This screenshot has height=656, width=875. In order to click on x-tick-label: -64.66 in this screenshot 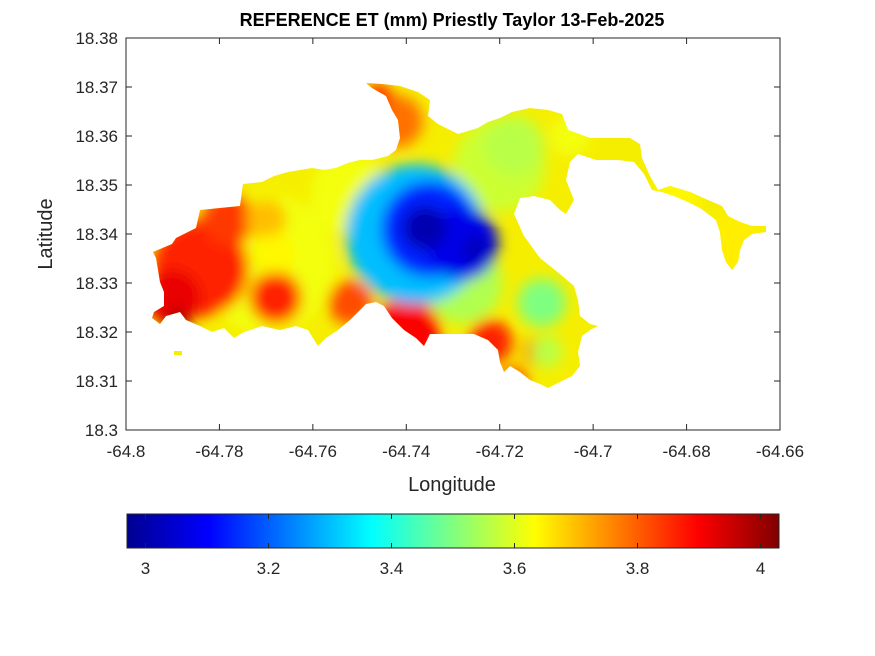, I will do `click(780, 451)`.